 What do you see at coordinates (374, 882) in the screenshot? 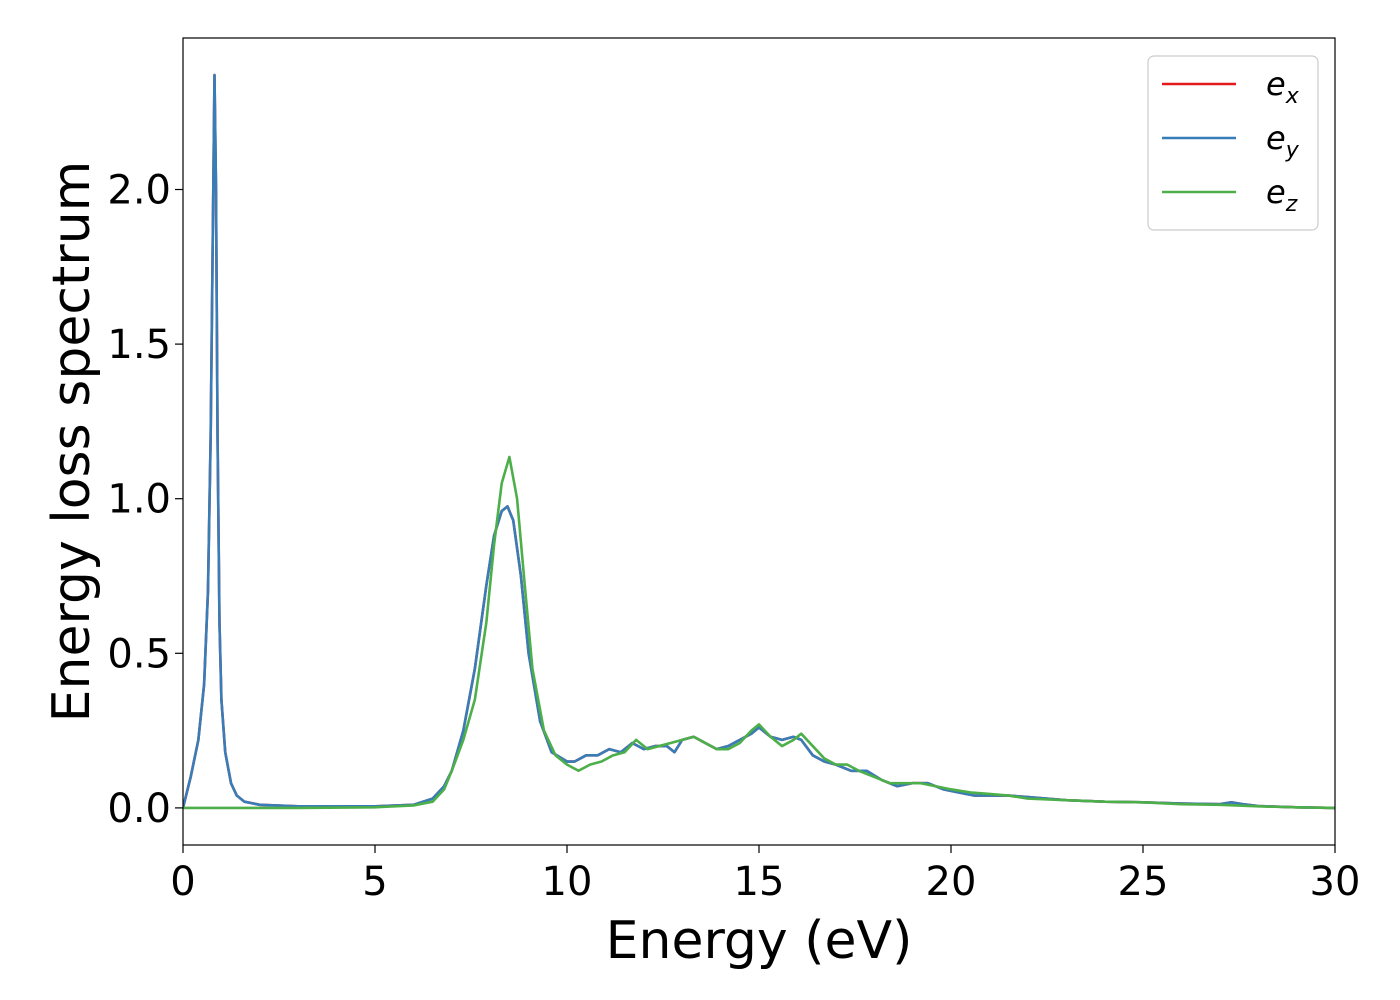
I see `x-tick-label: 5` at bounding box center [374, 882].